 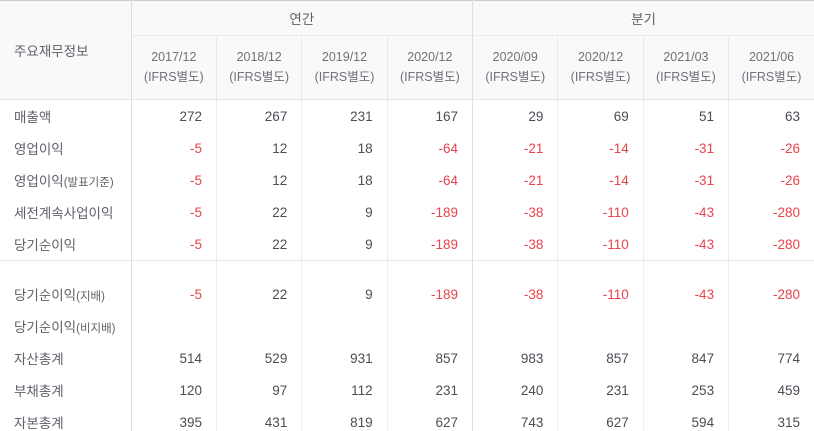 I want to click on section-divider-row, so click(x=407, y=269).